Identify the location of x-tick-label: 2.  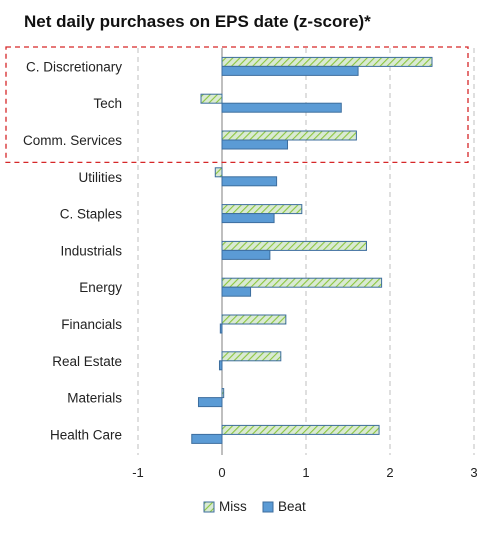
(389, 472).